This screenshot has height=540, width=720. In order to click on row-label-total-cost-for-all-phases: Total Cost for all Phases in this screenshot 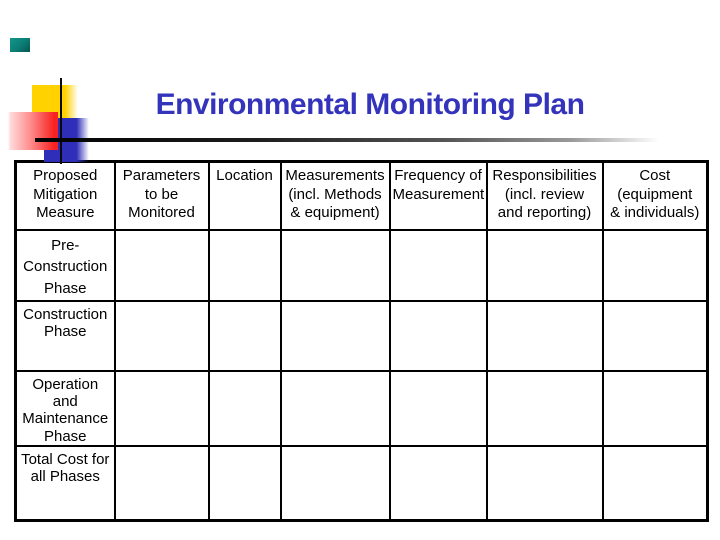, I will do `click(65, 483)`.